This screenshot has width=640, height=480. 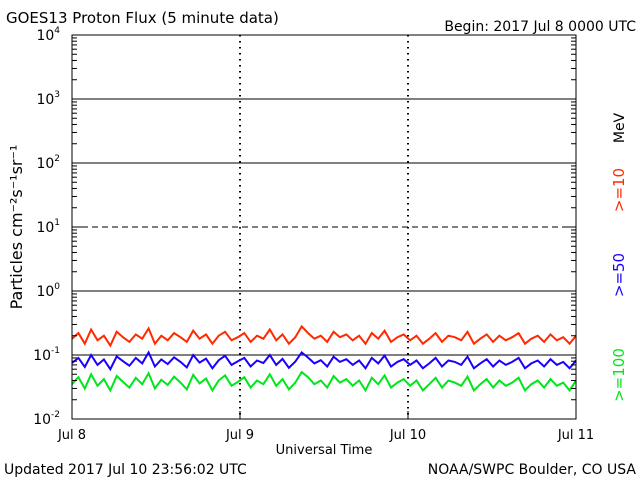 What do you see at coordinates (57, 95) in the screenshot?
I see `y-tick-exponent: 3` at bounding box center [57, 95].